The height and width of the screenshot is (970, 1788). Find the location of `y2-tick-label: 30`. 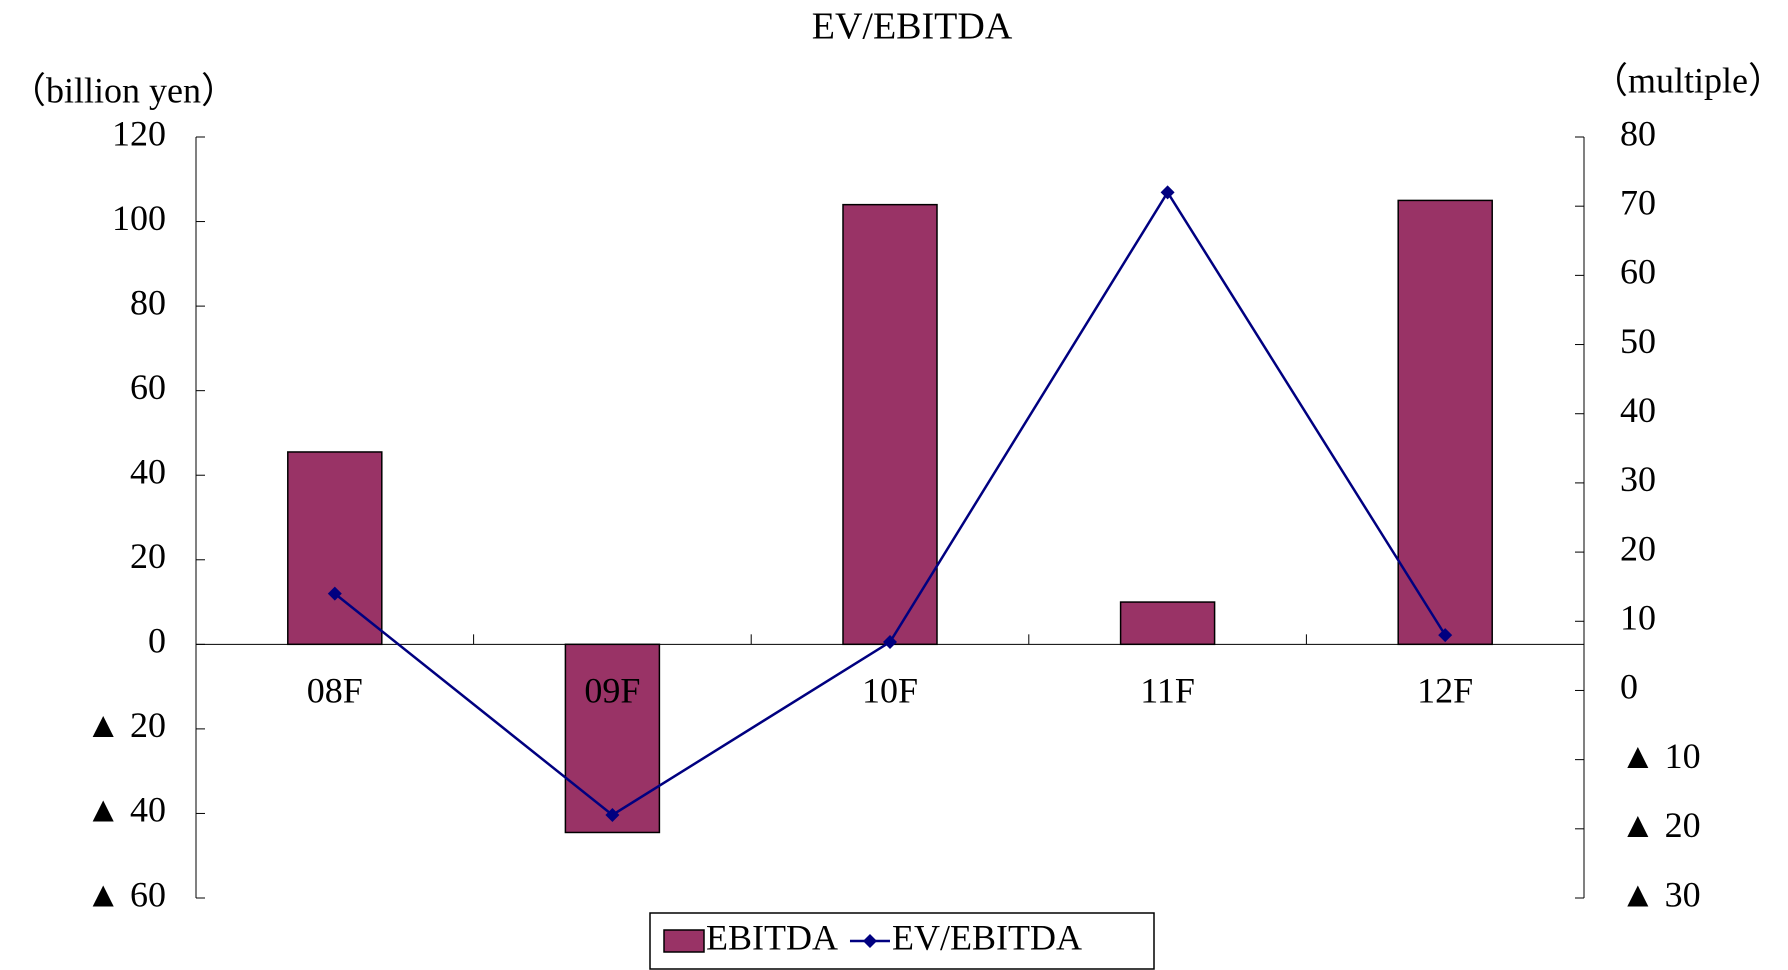

y2-tick-label: 30 is located at coordinates (1638, 479).